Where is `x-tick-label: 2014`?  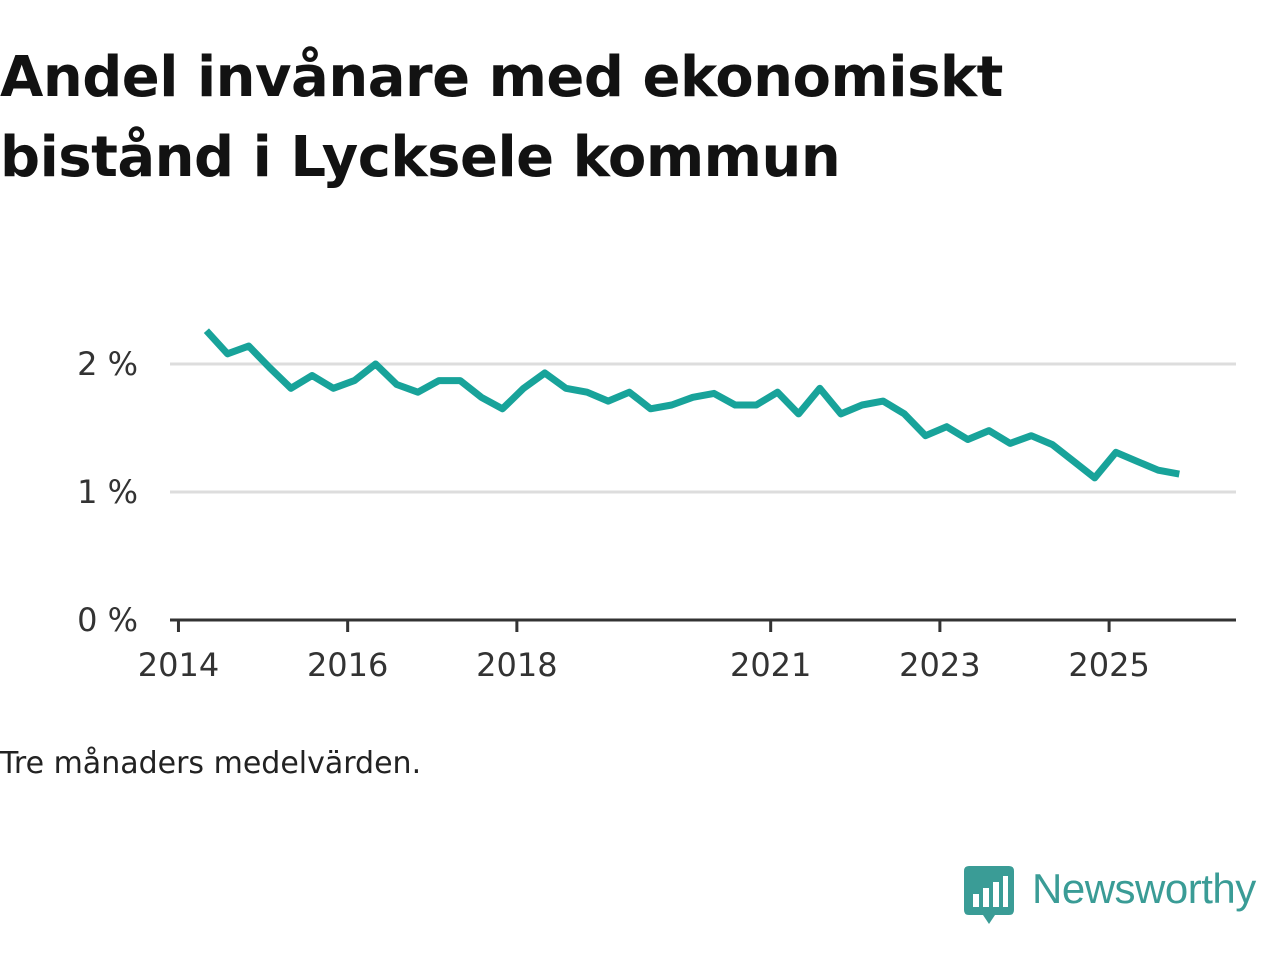 x-tick-label: 2014 is located at coordinates (178, 665).